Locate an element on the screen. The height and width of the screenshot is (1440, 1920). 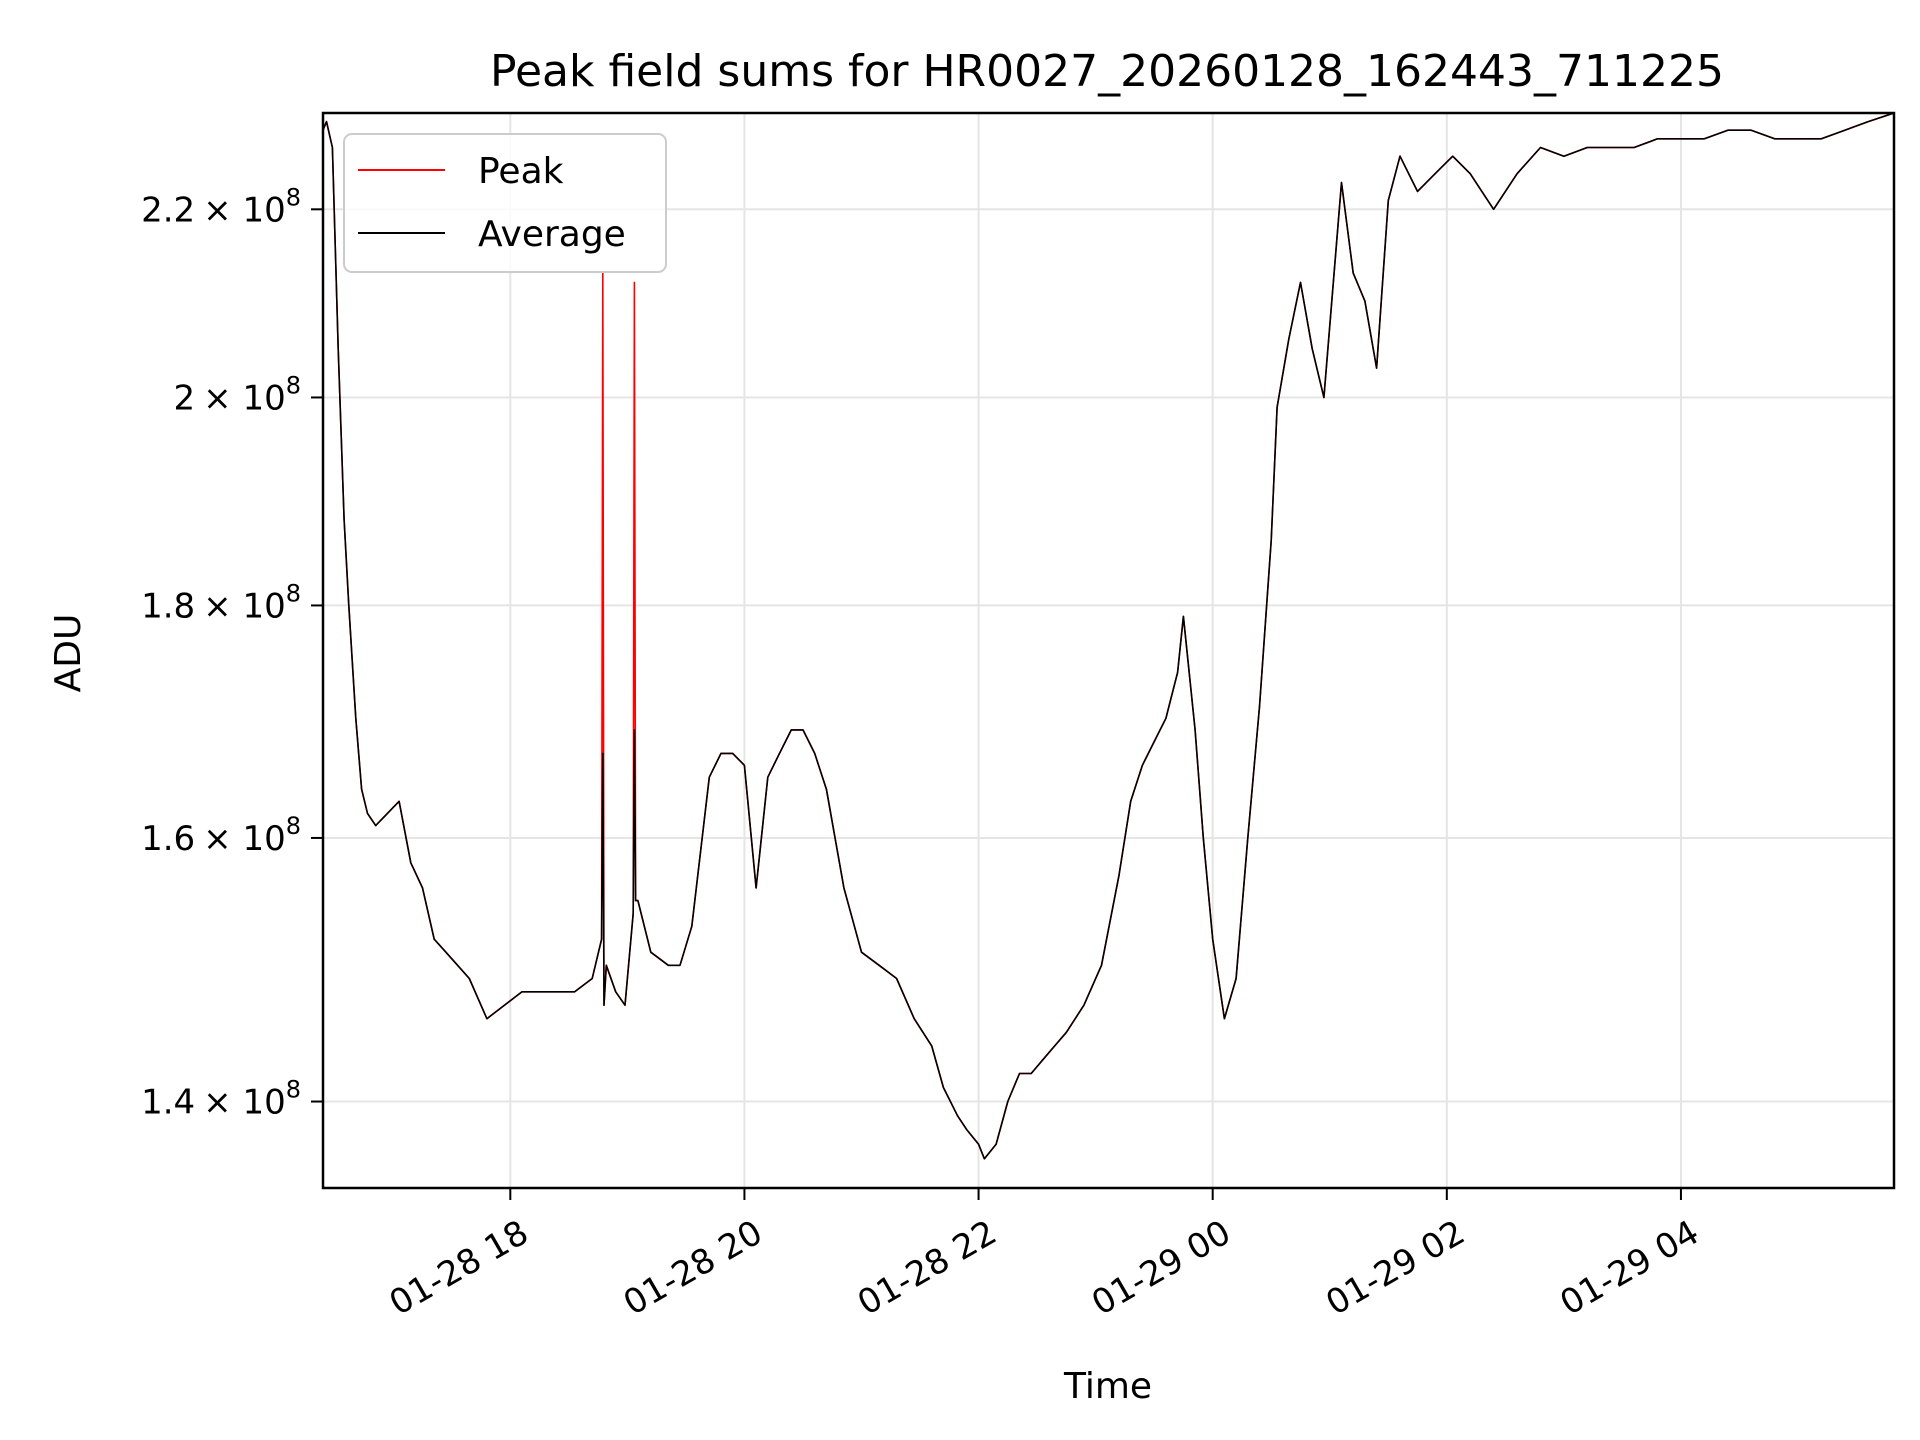
y-tick-label: 2 × 10⁸ is located at coordinates (237, 394).